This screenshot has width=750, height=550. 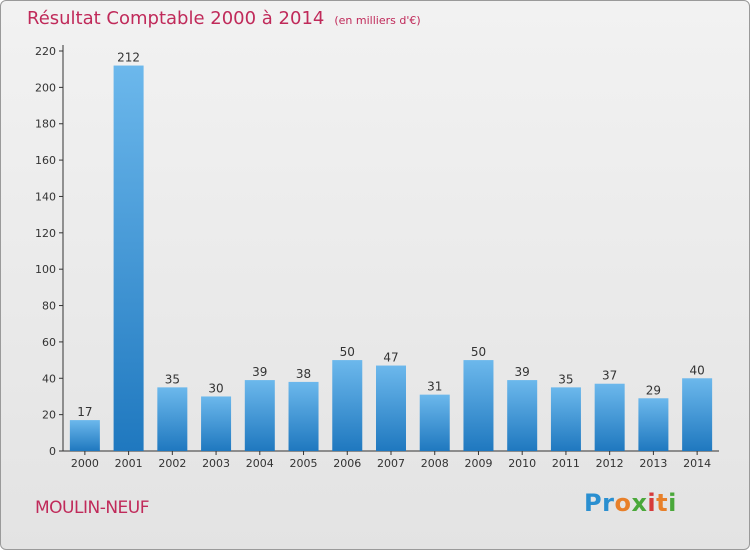 I want to click on logo-letter: P, so click(x=593, y=503).